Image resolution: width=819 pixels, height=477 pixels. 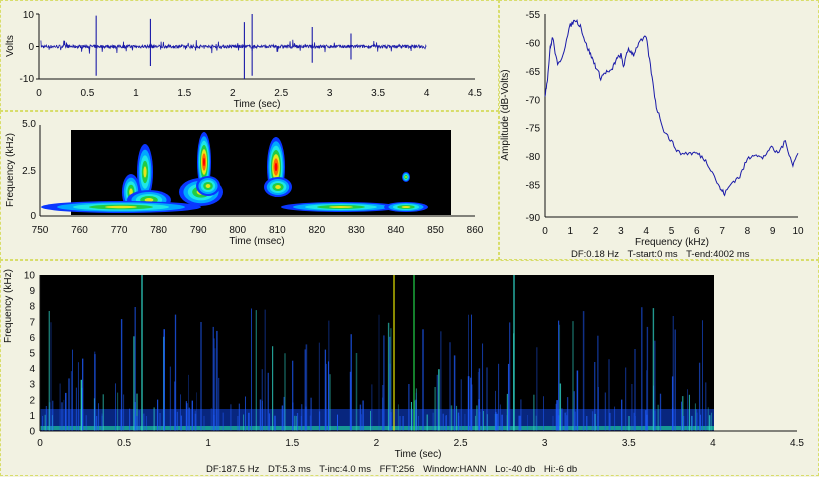 What do you see at coordinates (533, 186) in the screenshot?
I see `spectrum-ytick: -85` at bounding box center [533, 186].